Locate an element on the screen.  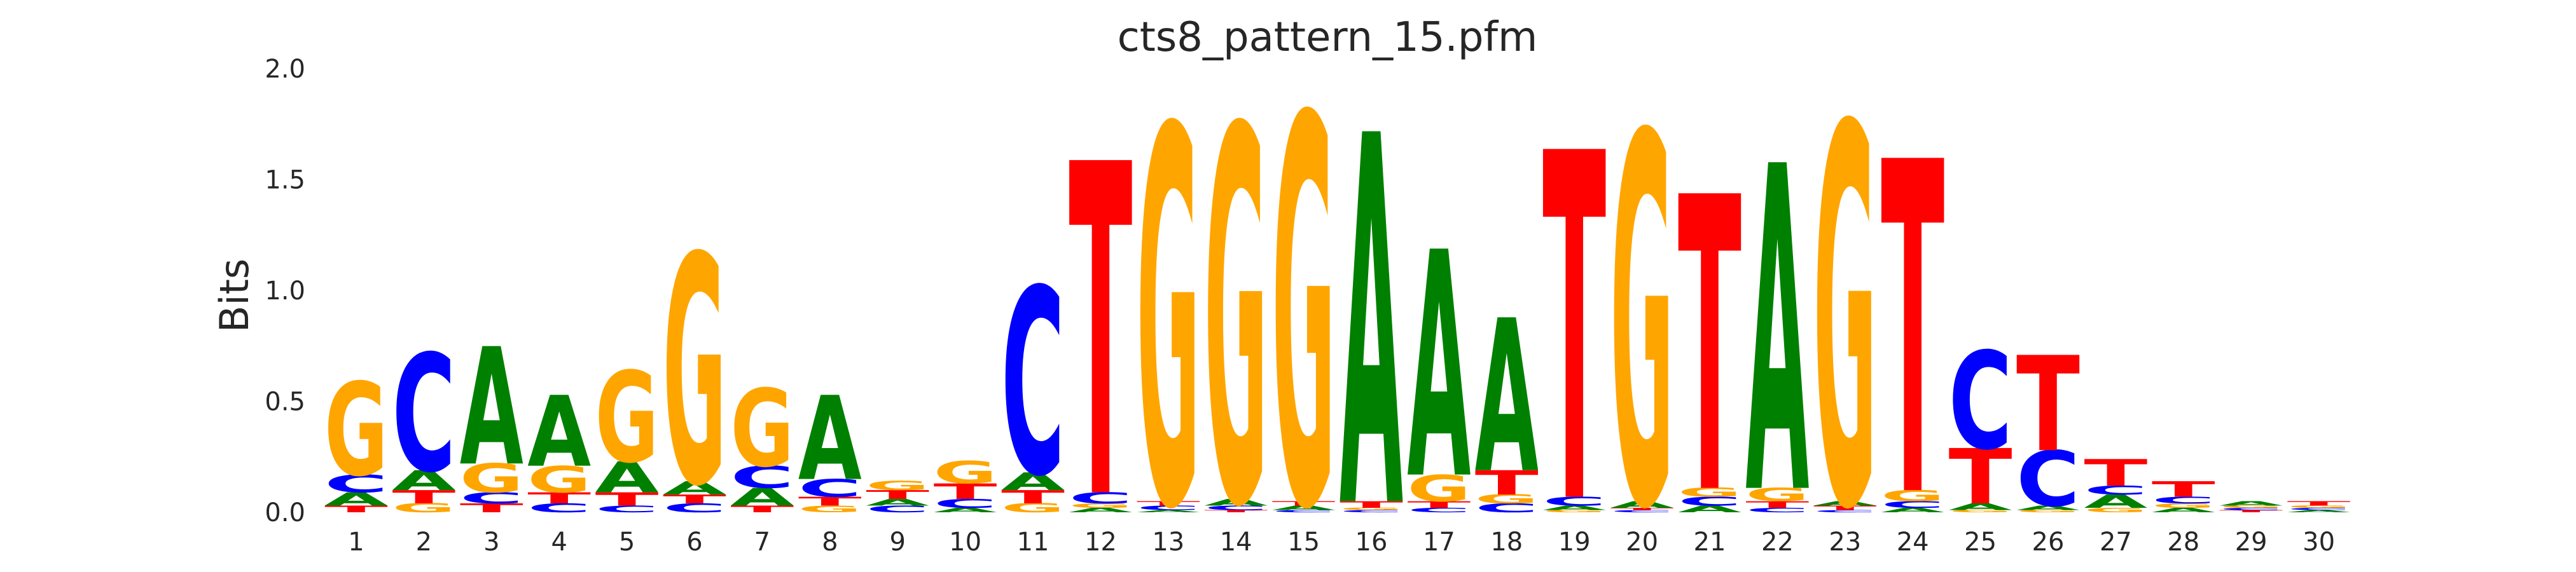
x-tick-label: 21 is located at coordinates (1710, 542).